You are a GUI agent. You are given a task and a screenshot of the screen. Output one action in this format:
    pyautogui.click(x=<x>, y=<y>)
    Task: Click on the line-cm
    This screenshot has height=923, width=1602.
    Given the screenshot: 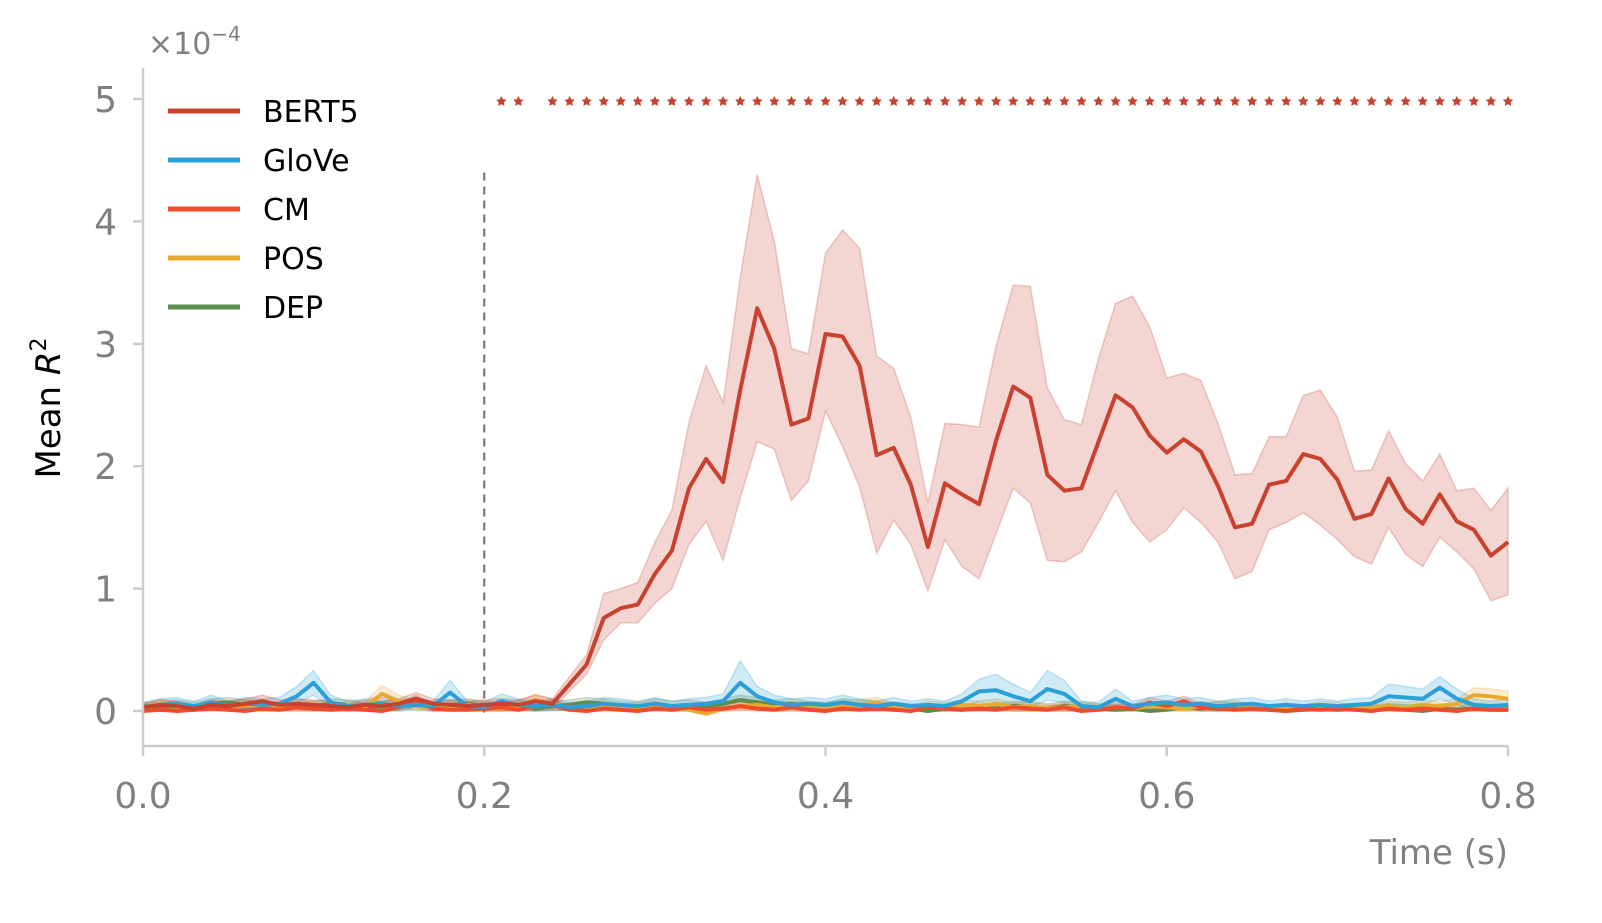 What is the action you would take?
    pyautogui.click(x=825, y=706)
    